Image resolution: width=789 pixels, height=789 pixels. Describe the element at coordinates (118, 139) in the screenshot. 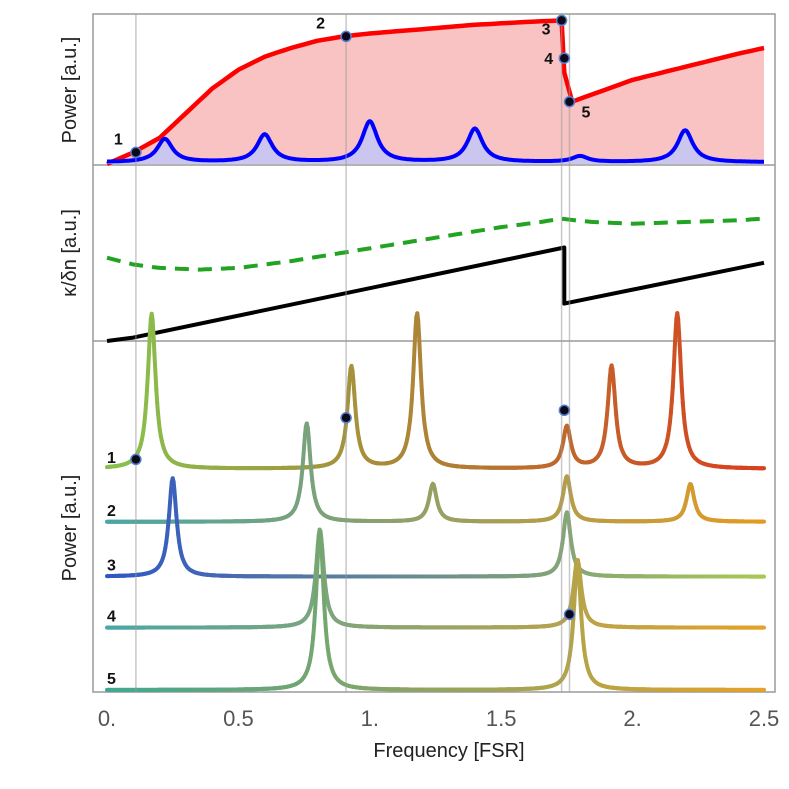

I see `marker-label-1: 1` at that location.